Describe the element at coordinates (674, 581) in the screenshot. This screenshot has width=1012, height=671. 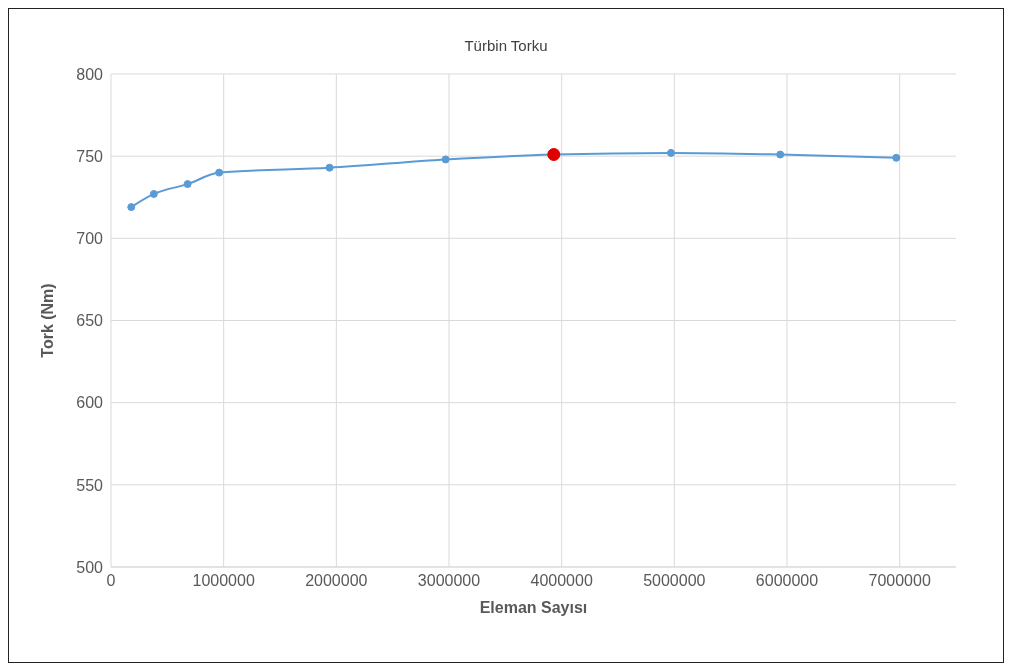
I see `x-tick-label: 5000000` at that location.